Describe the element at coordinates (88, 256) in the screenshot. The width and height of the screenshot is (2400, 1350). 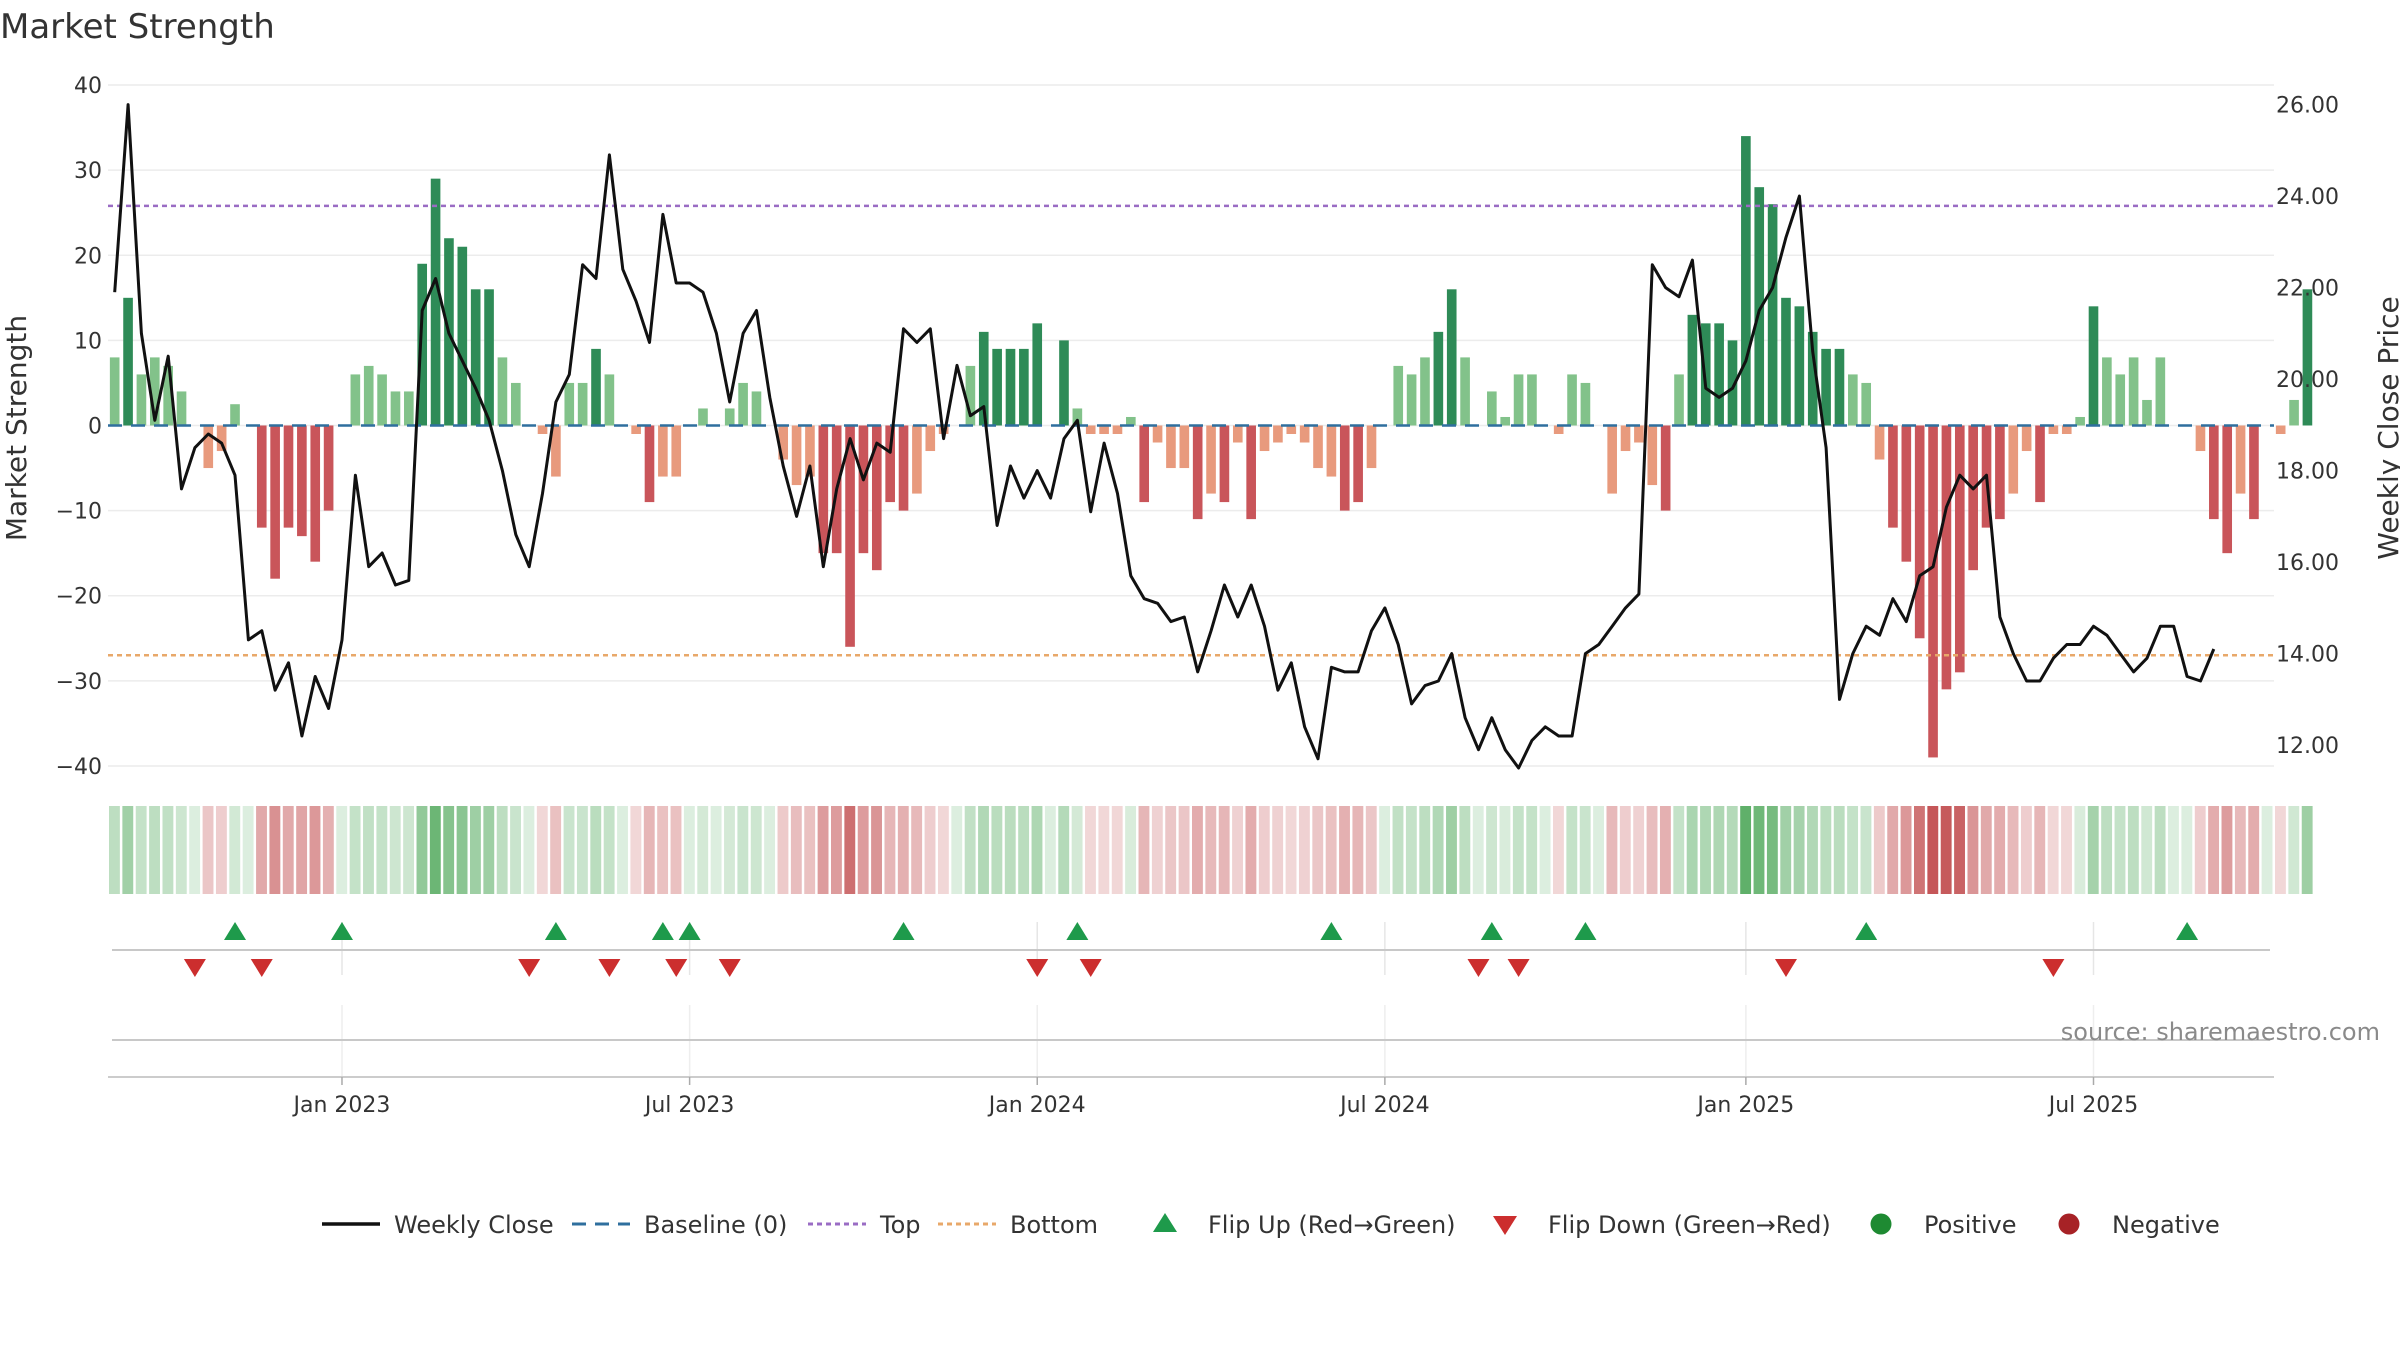
I see `y-tick-label: 20` at that location.